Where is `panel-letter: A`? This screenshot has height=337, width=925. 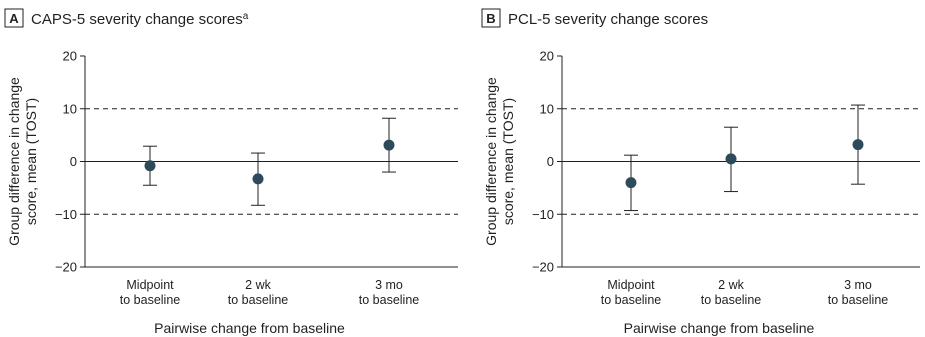
panel-letter: A is located at coordinates (14, 18).